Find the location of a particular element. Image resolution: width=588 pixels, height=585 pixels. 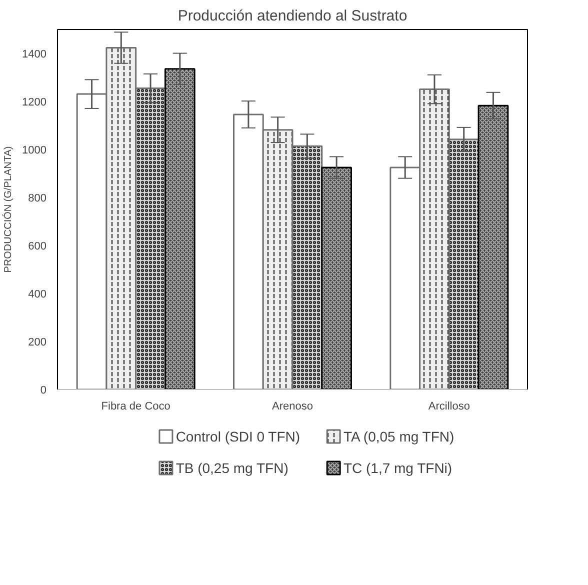

y-tick-label: 200 is located at coordinates (37, 342).